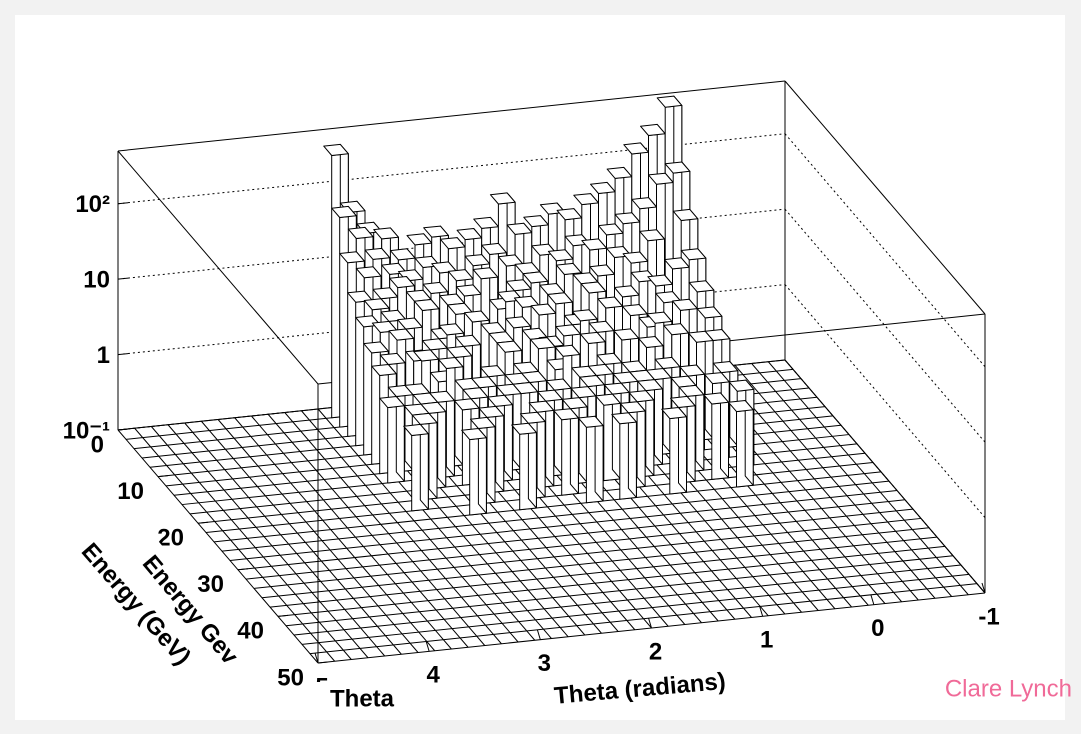  What do you see at coordinates (766, 640) in the screenshot?
I see `x-tick-label: 1` at bounding box center [766, 640].